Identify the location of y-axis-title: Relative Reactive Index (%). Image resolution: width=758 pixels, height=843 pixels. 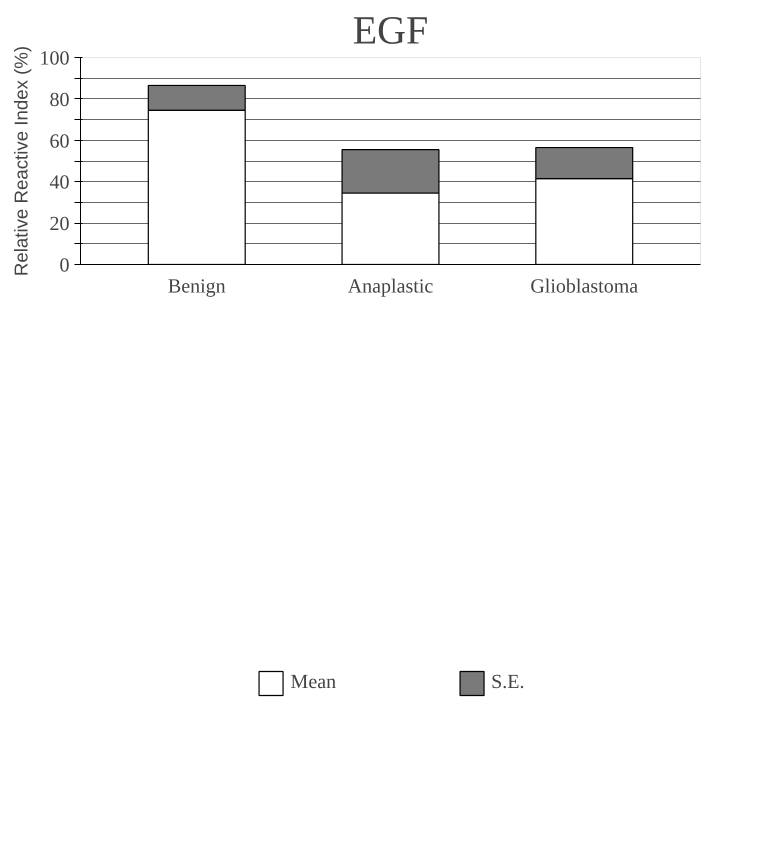
(21, 161).